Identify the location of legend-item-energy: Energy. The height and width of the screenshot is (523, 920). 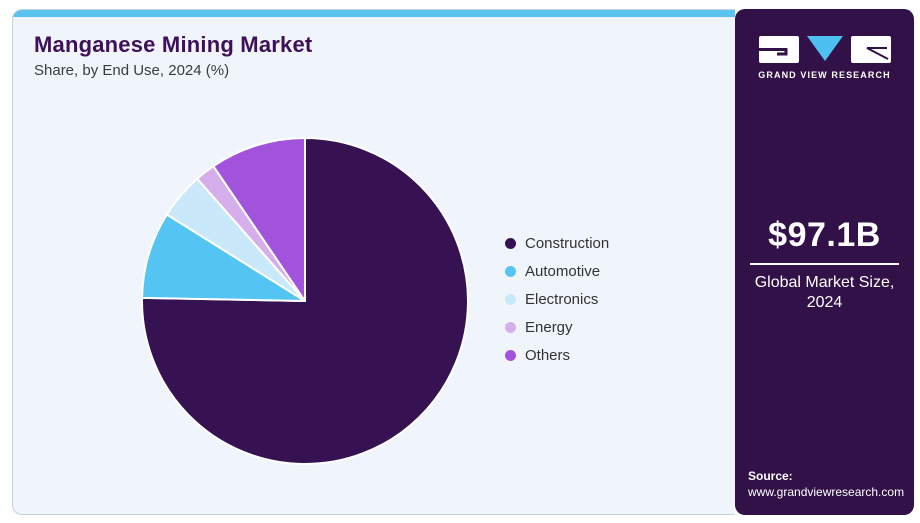
(557, 327).